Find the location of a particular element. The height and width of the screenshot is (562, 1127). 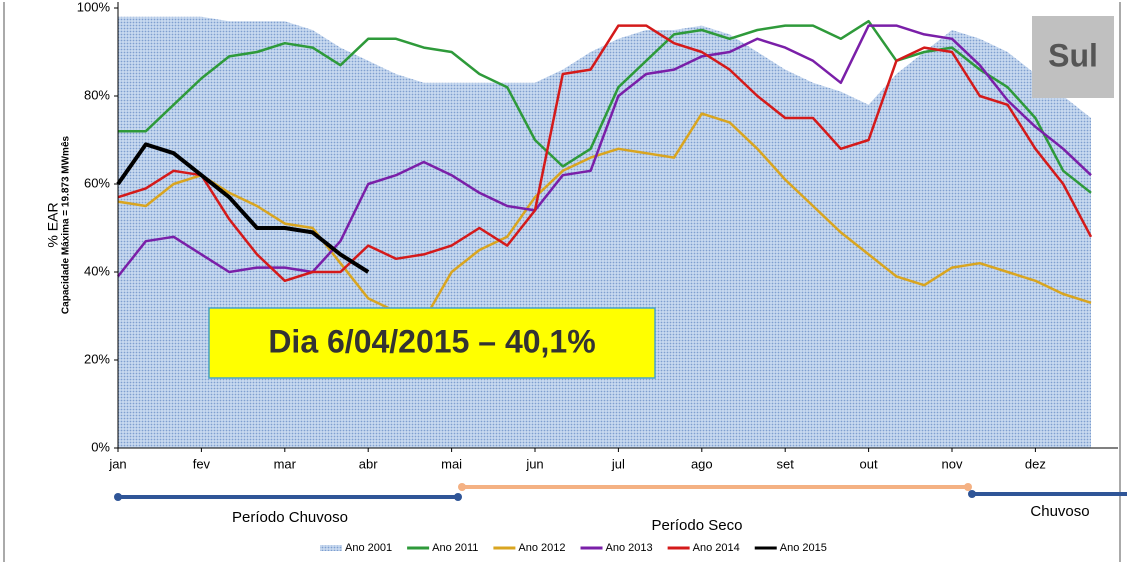

period-label: Período Seco is located at coordinates (697, 525).